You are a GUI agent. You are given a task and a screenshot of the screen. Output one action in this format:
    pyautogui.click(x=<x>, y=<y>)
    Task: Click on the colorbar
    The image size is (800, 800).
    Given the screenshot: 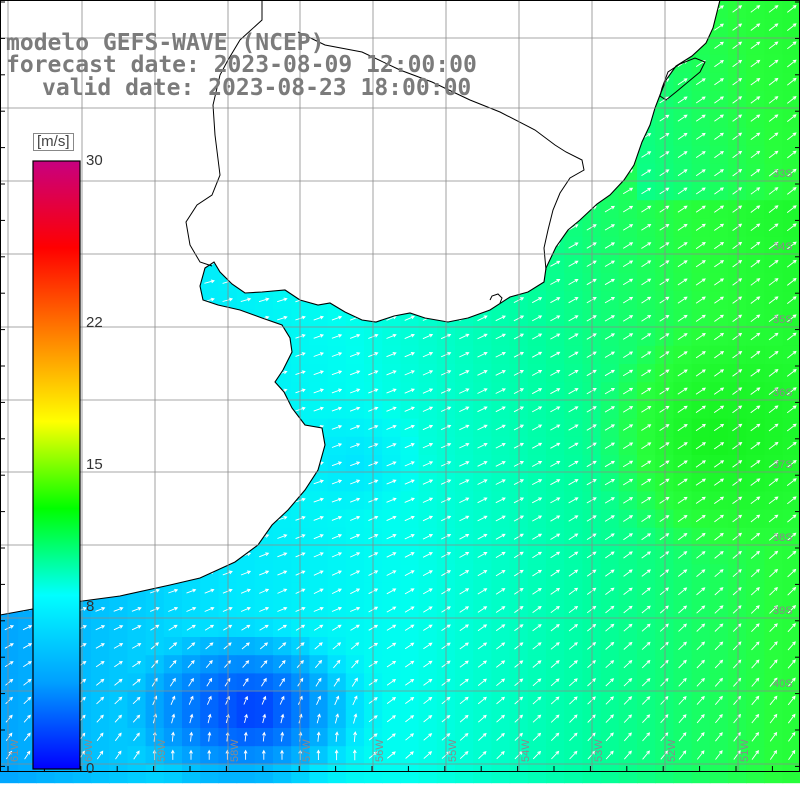 What is the action you would take?
    pyautogui.click(x=56, y=465)
    